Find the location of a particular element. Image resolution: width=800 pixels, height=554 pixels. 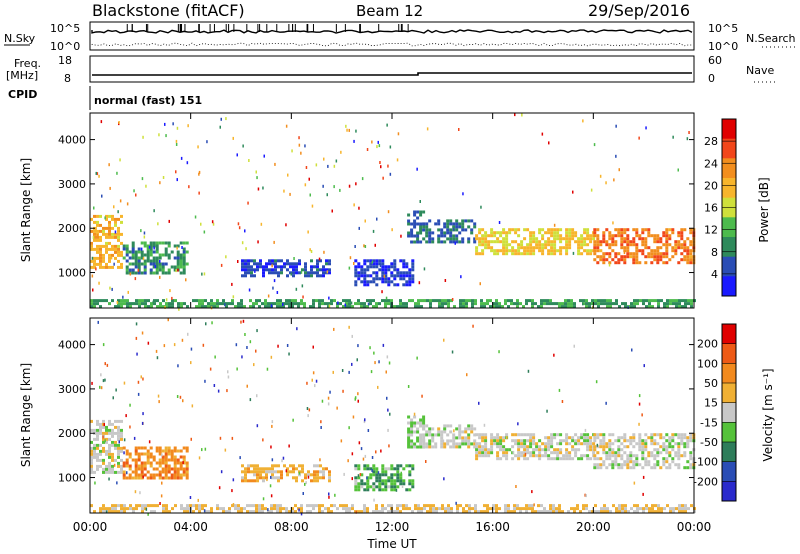

nave-tick-high: 60 is located at coordinates (715, 60).